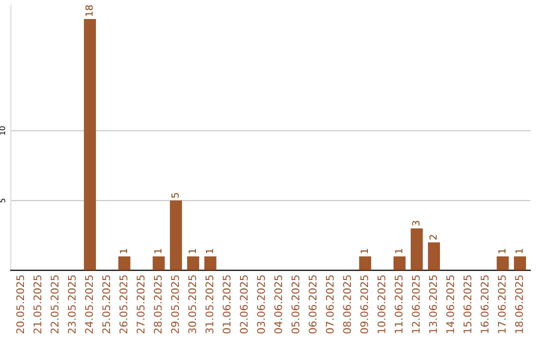 Image resolution: width=540 pixels, height=340 pixels. Describe the element at coordinates (20, 304) in the screenshot. I see `x-tick-label: 20.05.2025` at that location.